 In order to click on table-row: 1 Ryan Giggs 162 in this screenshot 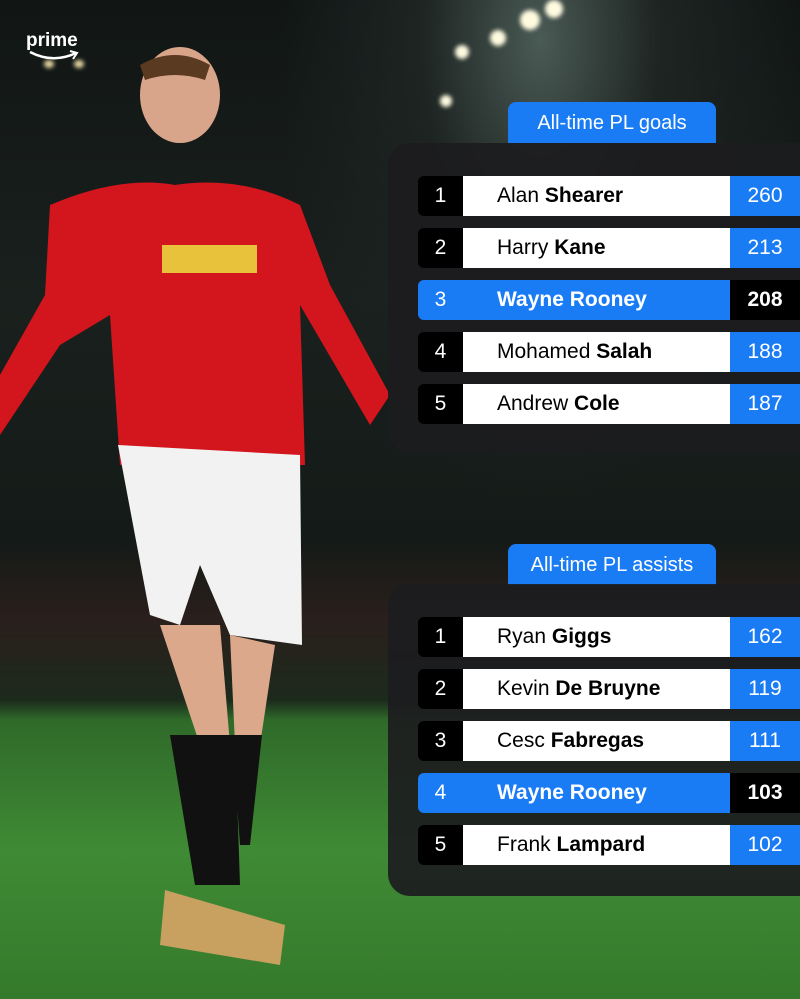, I will do `click(609, 637)`.